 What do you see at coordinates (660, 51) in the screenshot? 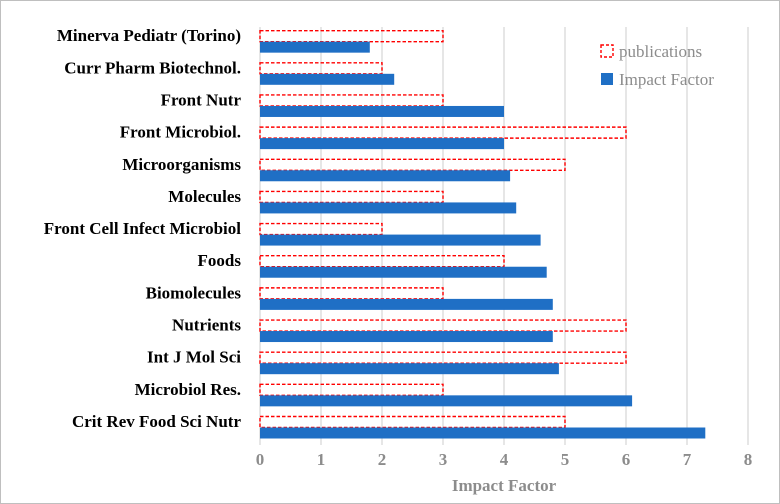
I see `legend-label-publications: publications` at bounding box center [660, 51].